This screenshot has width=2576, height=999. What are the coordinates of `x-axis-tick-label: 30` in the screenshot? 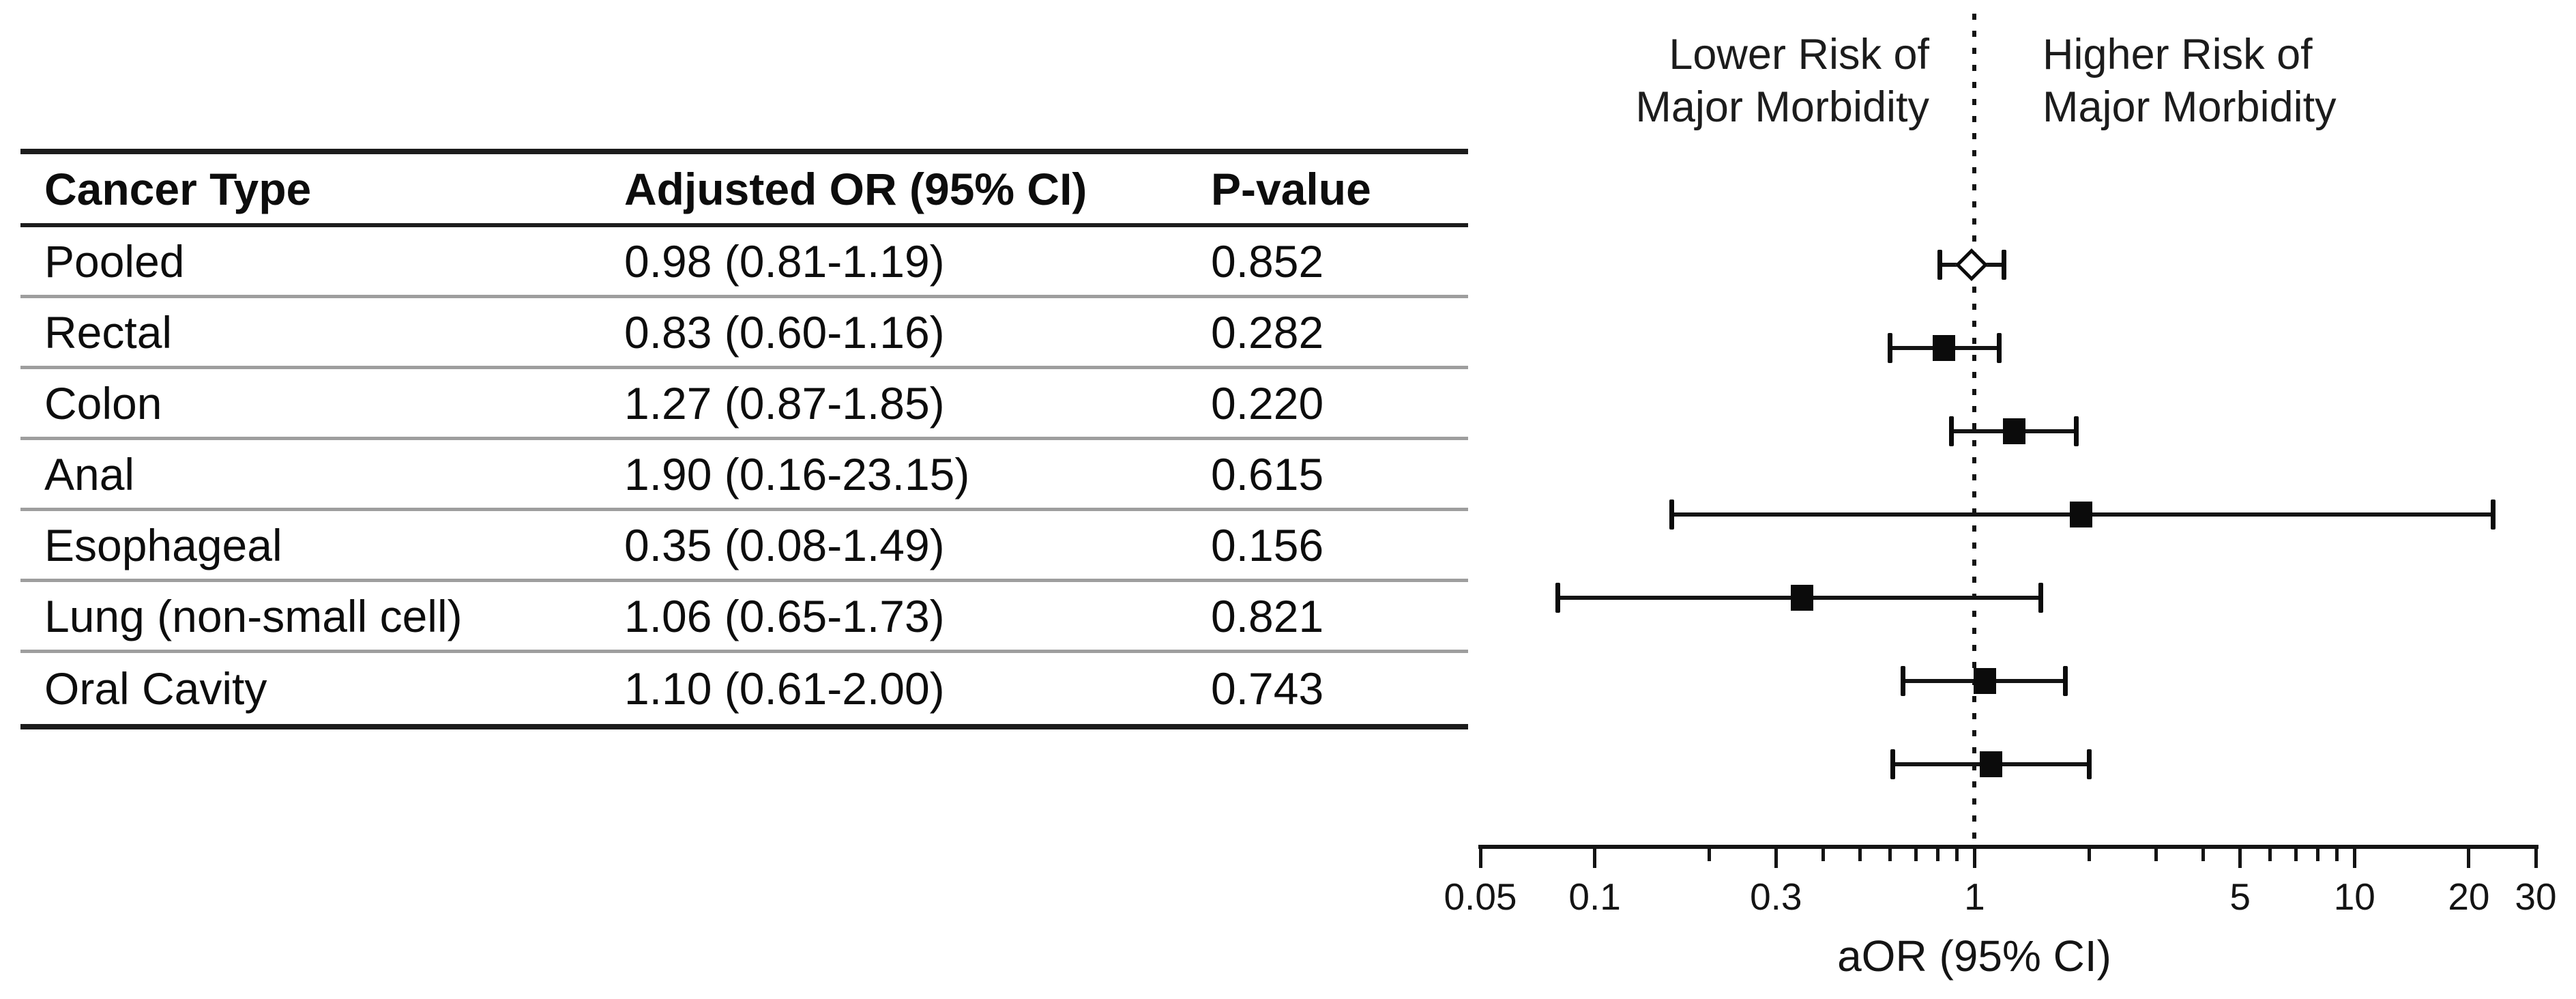 It's located at (2536, 896).